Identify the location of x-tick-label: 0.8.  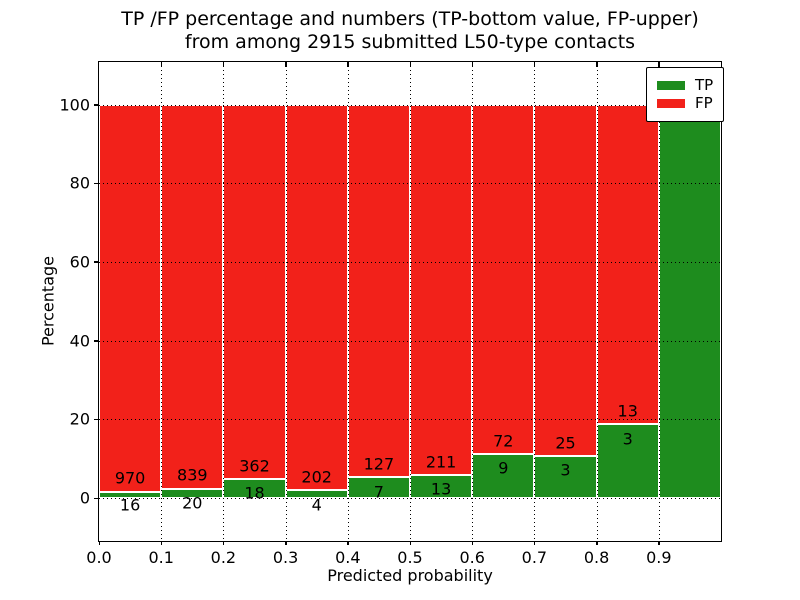
(596, 557).